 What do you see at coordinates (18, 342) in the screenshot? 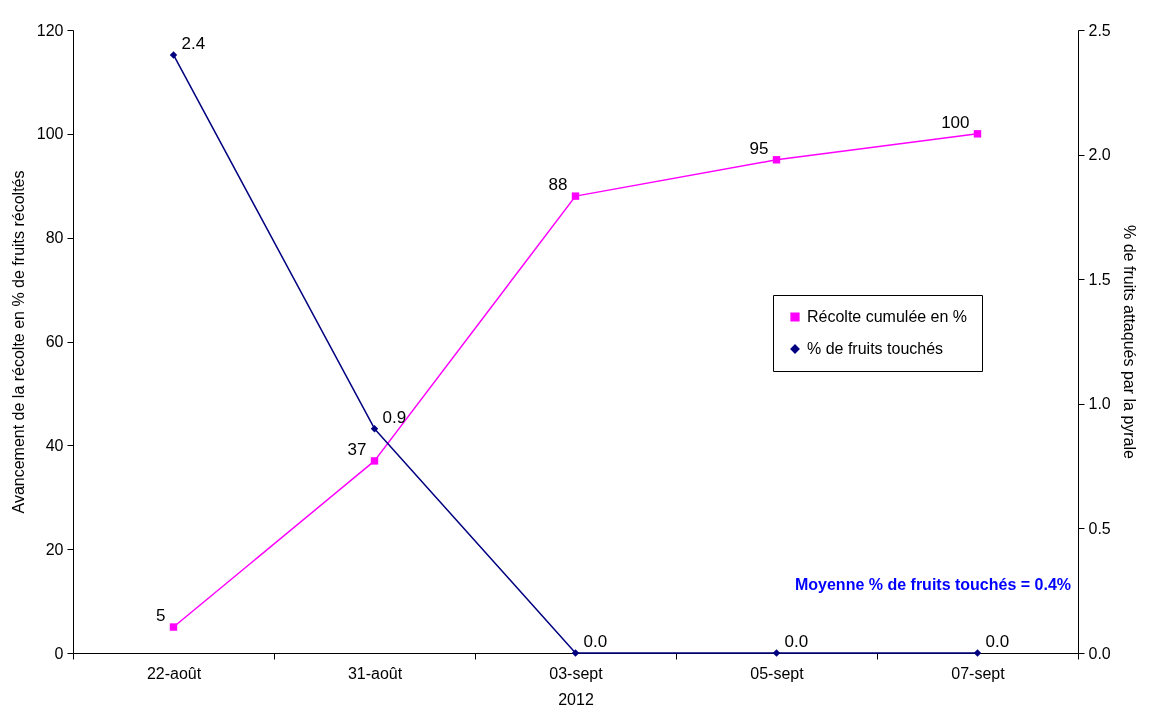
I see `y-axis-title: Avancement de la récolte en % de fruits récoltés` at bounding box center [18, 342].